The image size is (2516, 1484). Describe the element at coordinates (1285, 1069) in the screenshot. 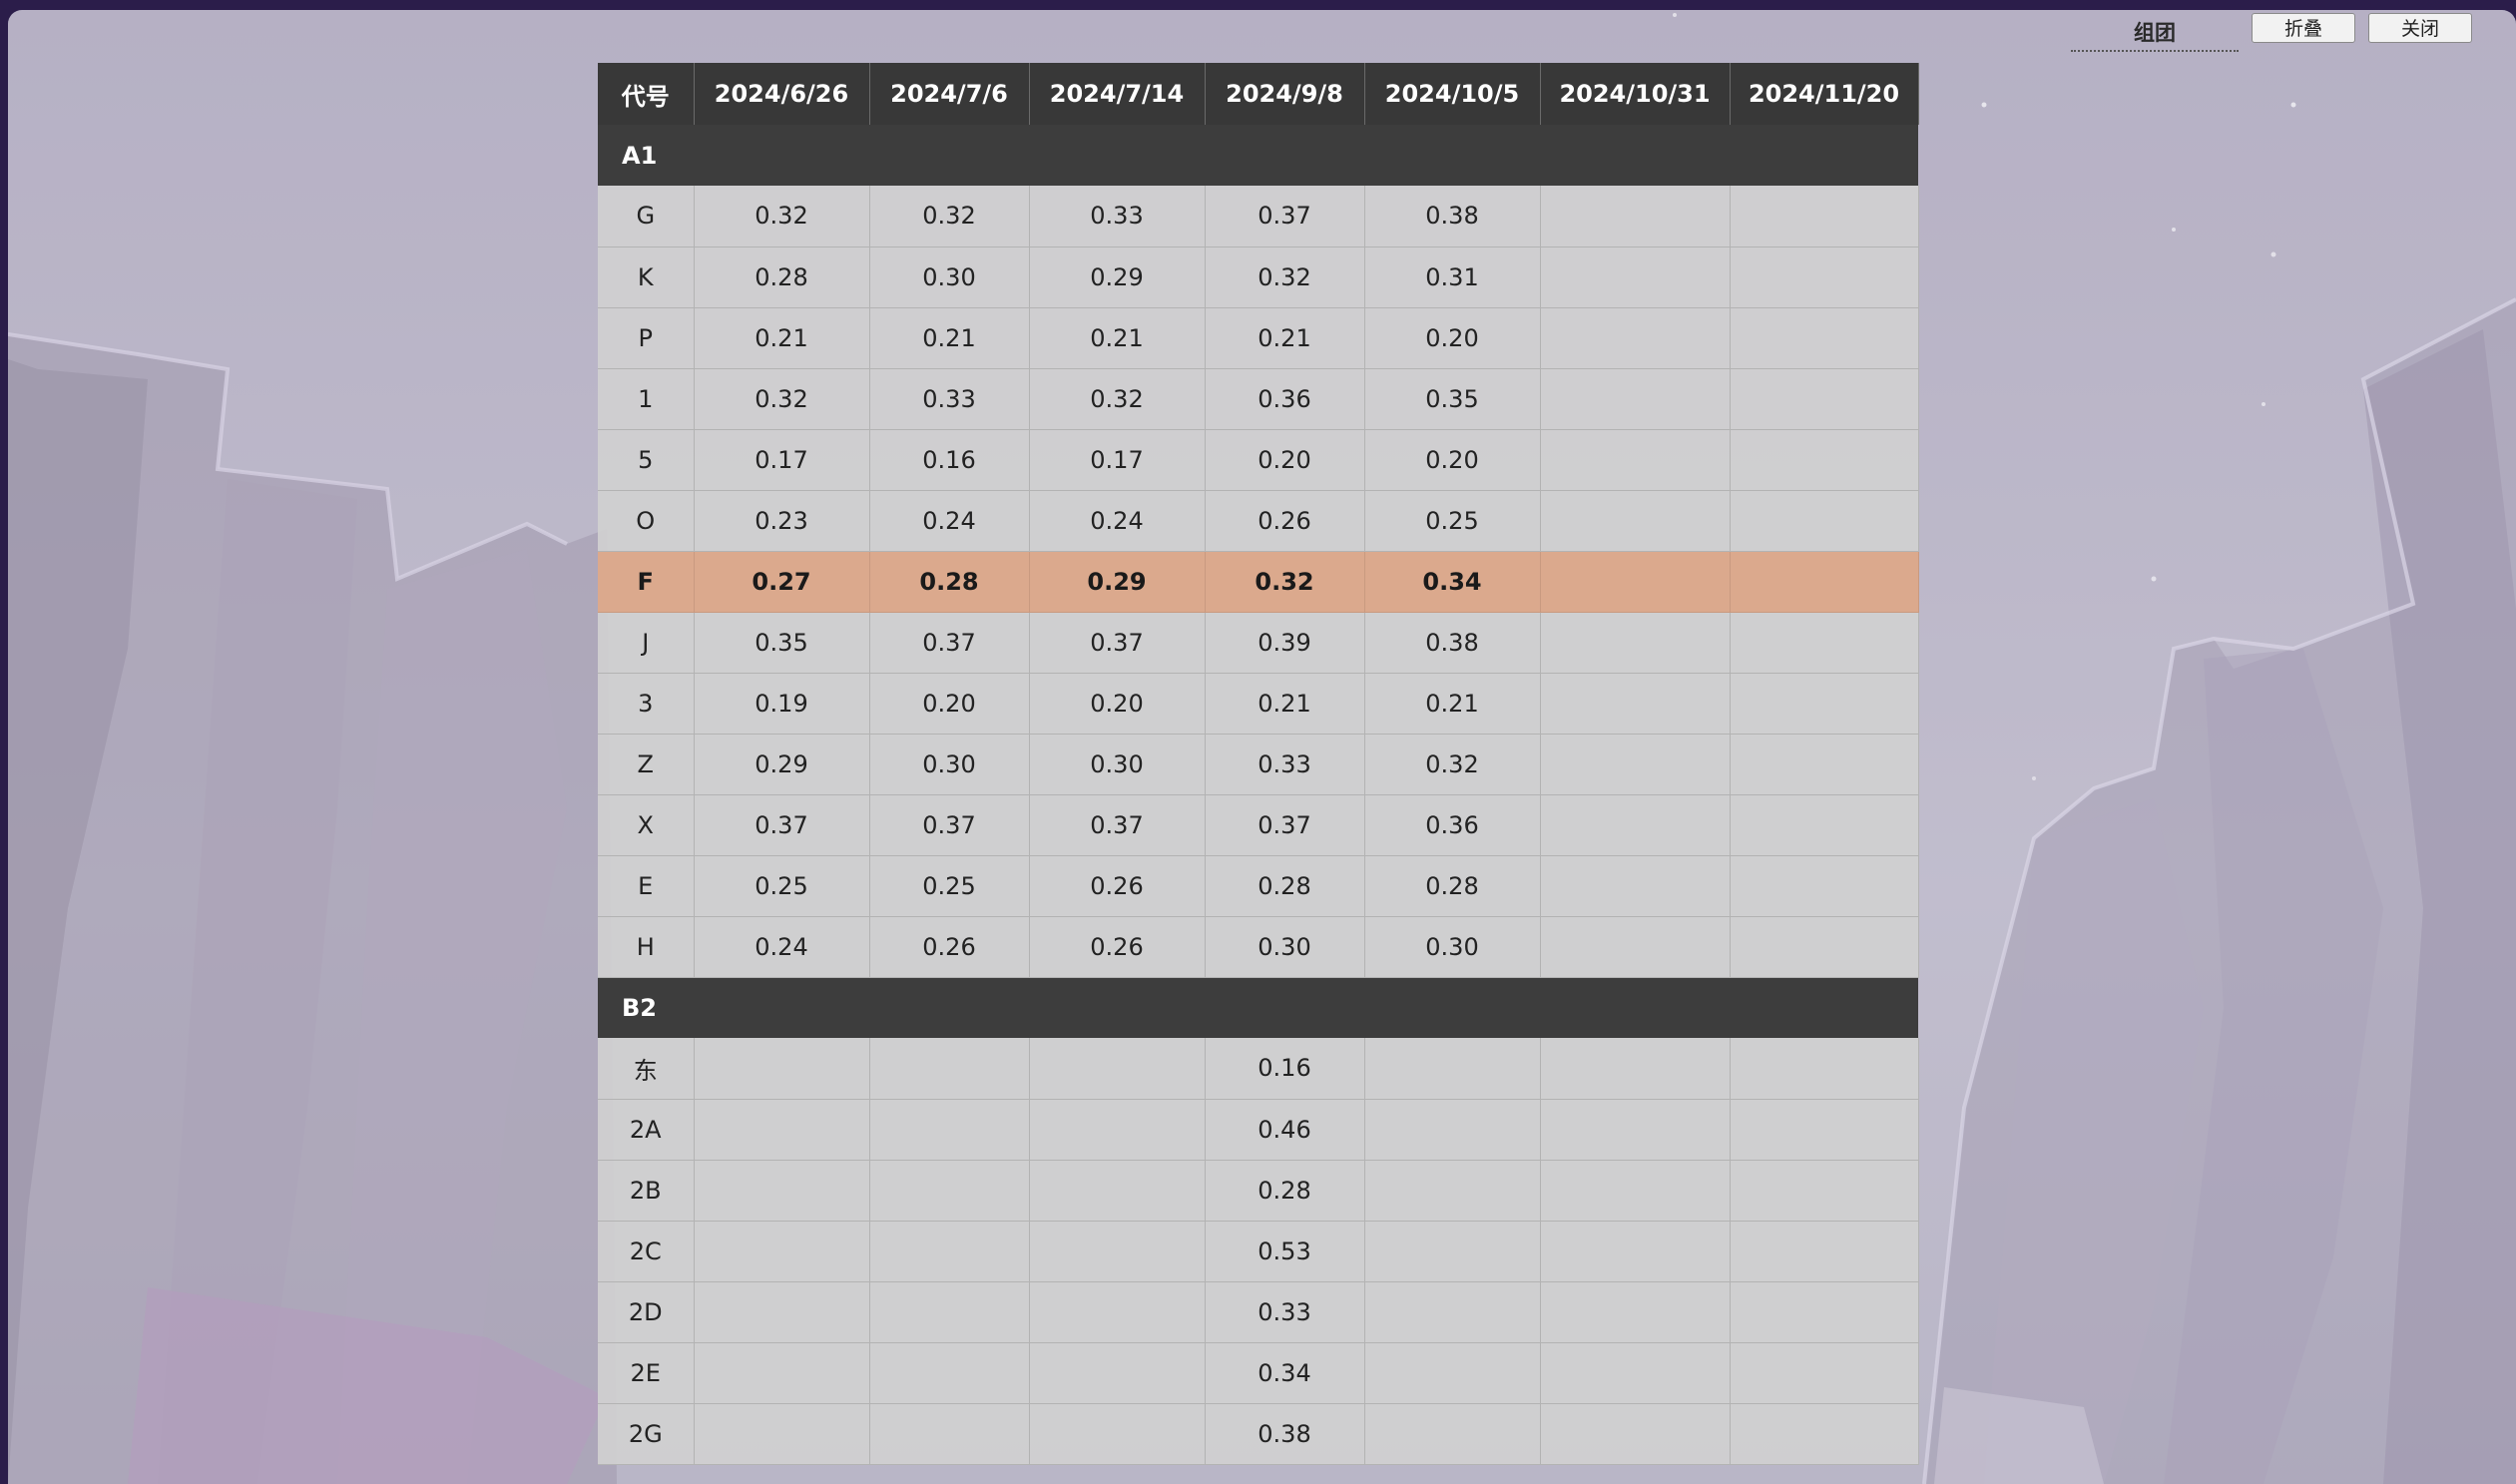

I see `value-cell: 0.16` at that location.